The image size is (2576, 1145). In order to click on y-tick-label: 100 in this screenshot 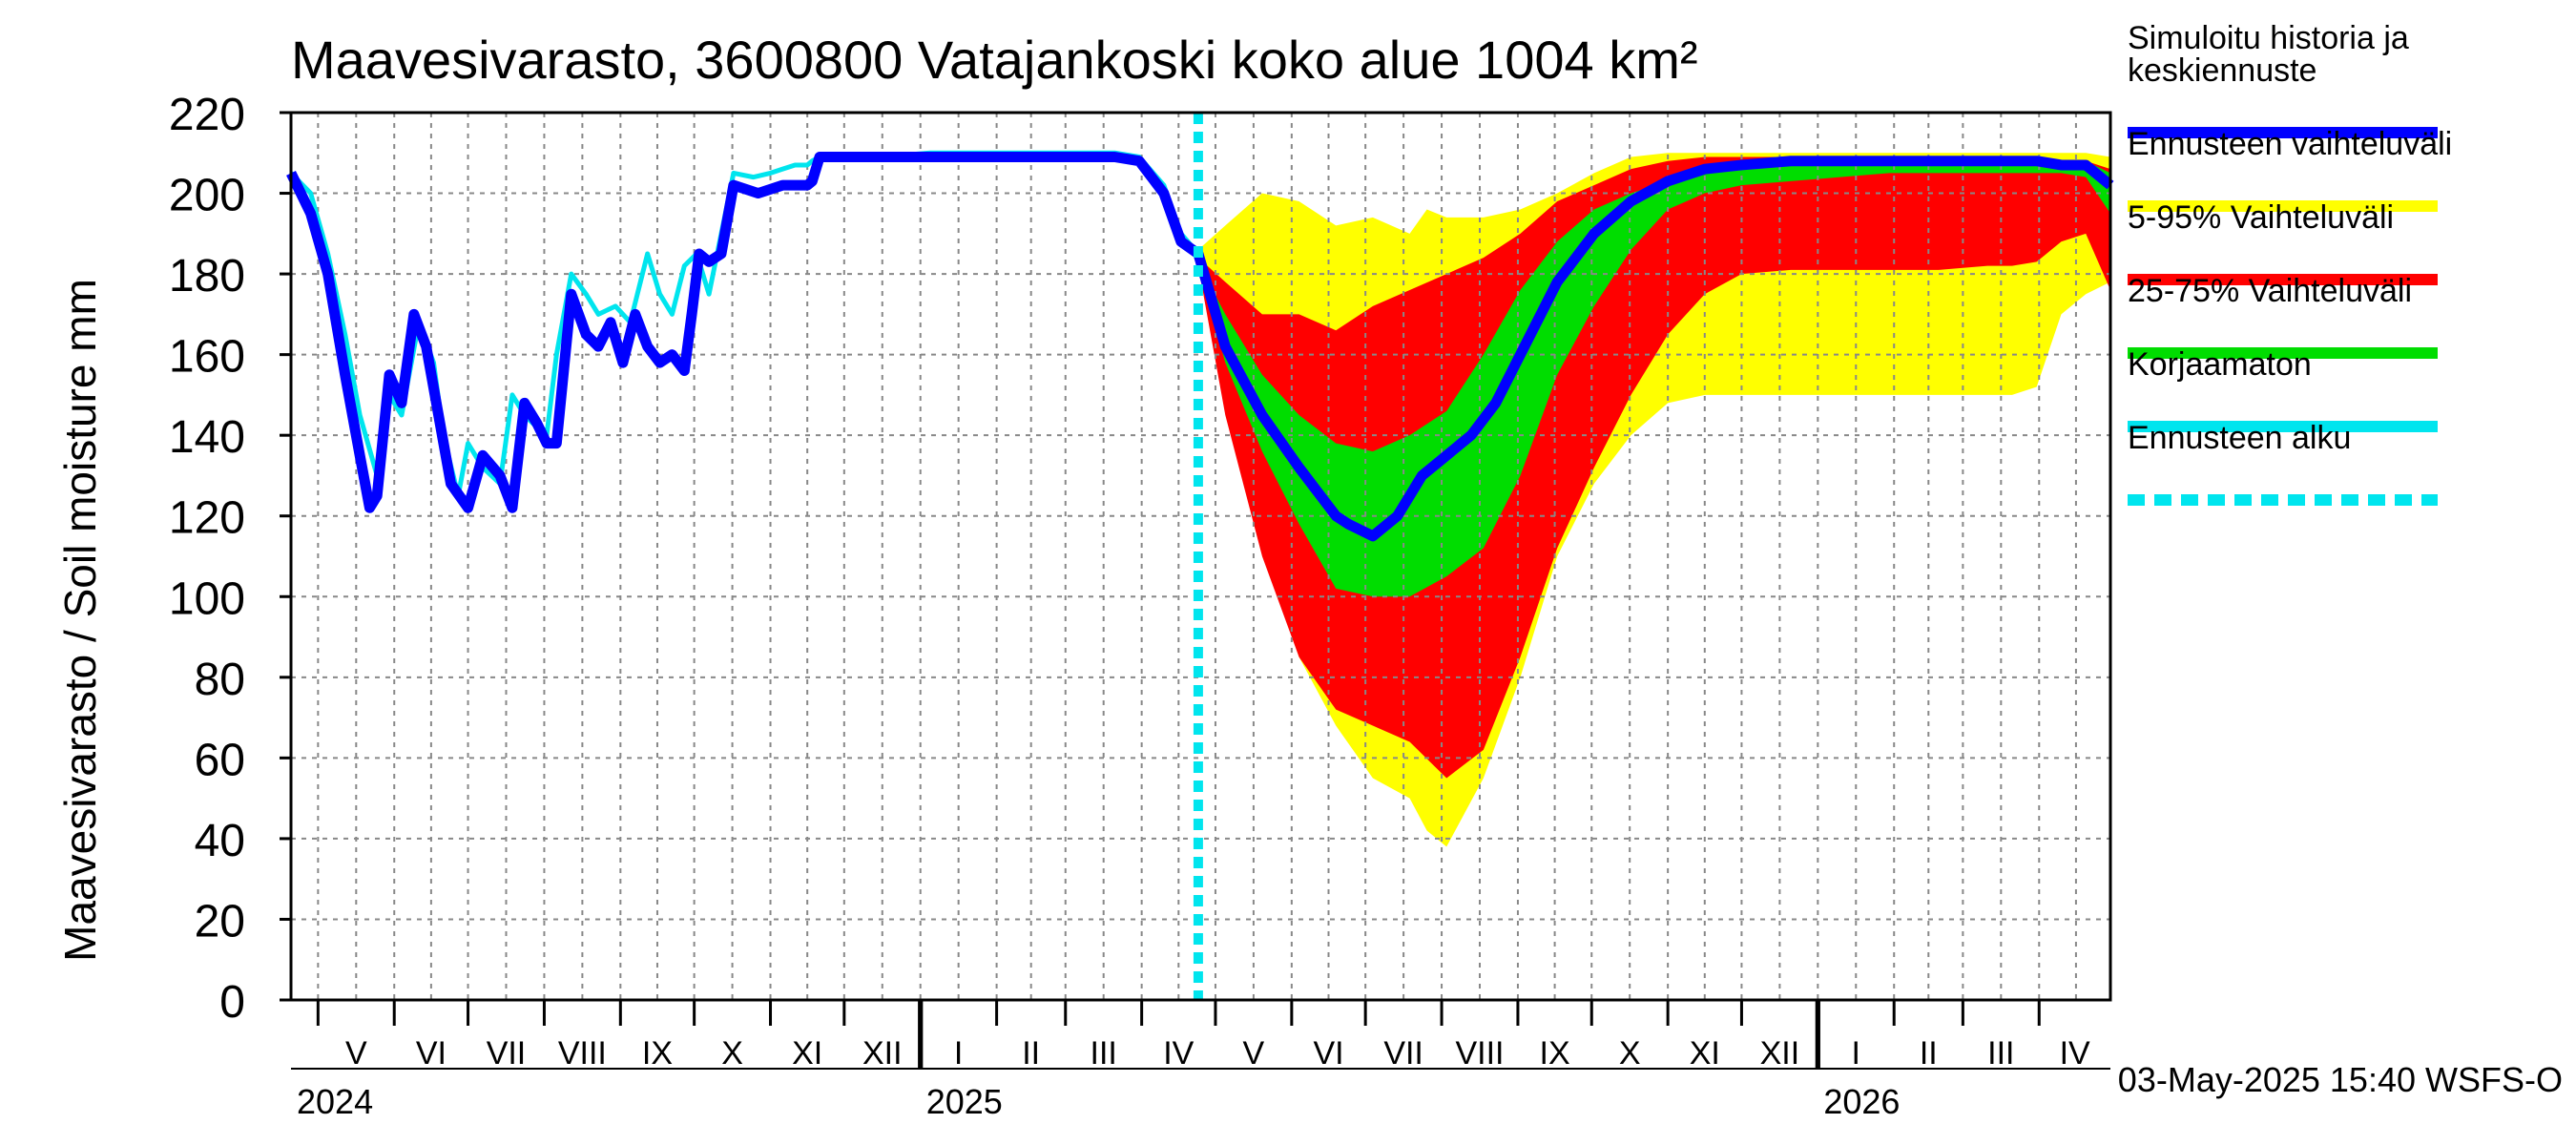, I will do `click(207, 598)`.